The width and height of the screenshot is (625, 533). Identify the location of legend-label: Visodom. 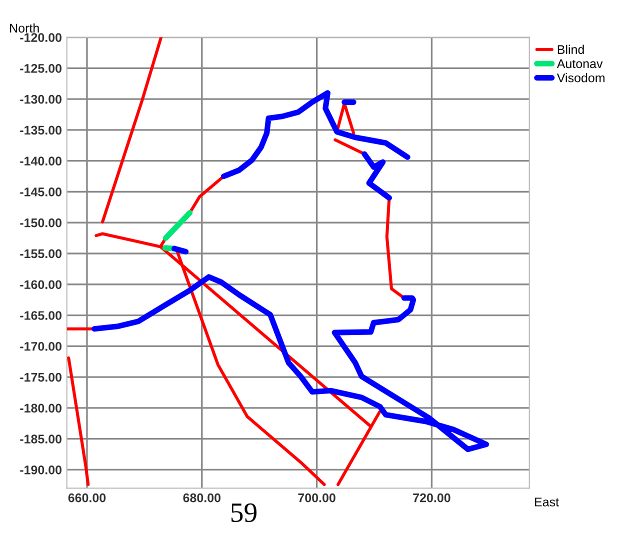
(580, 77).